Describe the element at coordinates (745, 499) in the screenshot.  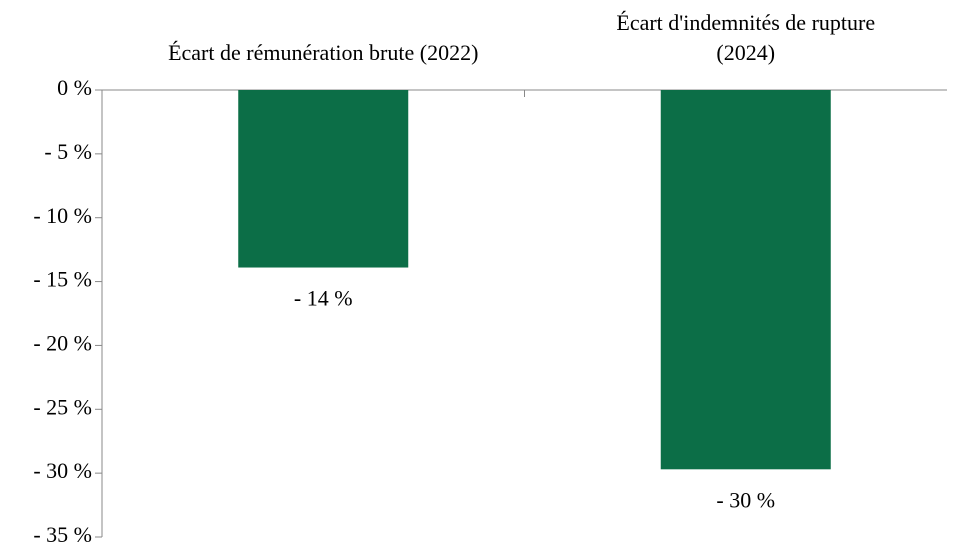
I see `data-label: - 30 %` at that location.